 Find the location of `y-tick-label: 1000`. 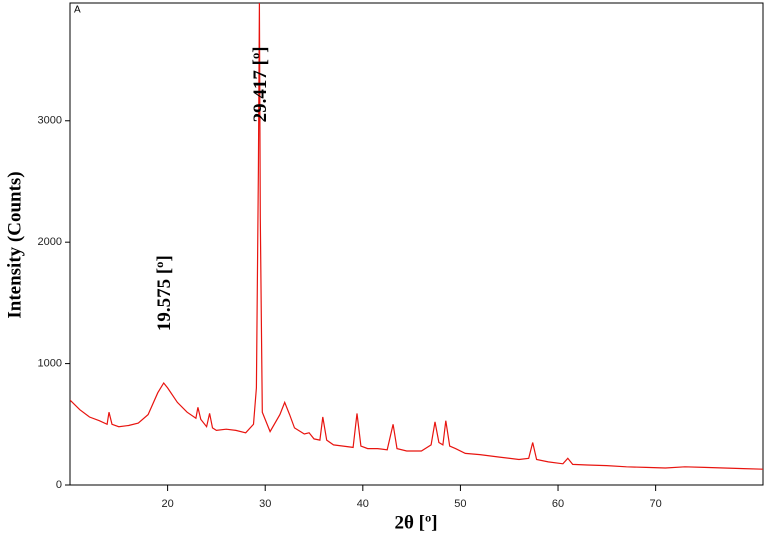

y-tick-label: 1000 is located at coordinates (50, 363).